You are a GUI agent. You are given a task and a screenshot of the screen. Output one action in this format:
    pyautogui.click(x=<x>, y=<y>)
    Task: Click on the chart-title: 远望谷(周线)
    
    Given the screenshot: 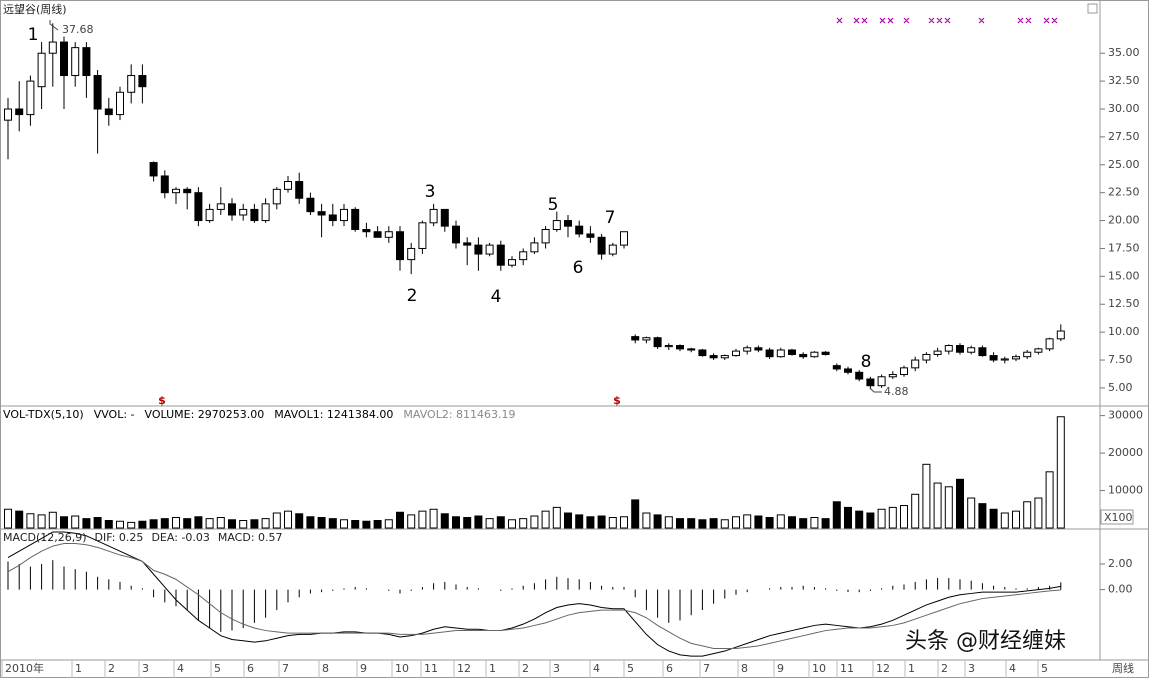 What is the action you would take?
    pyautogui.click(x=35, y=9)
    